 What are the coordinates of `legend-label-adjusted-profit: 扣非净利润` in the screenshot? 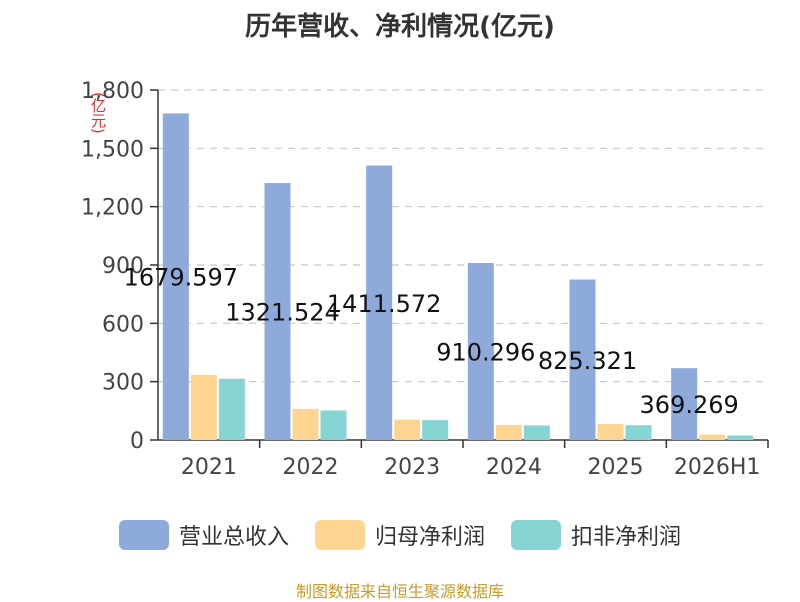 It's located at (626, 537).